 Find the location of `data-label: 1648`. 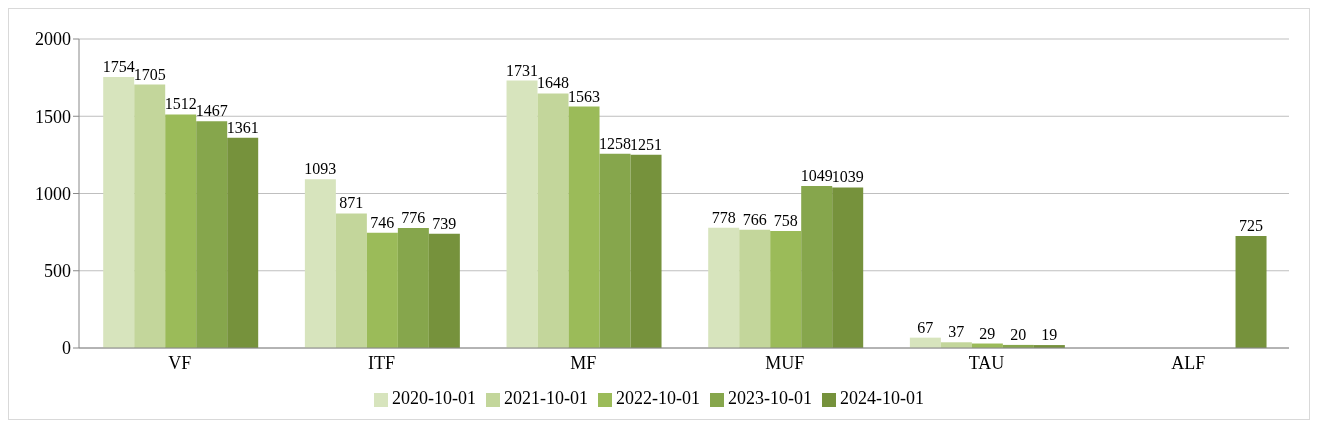

data-label: 1648 is located at coordinates (553, 83).